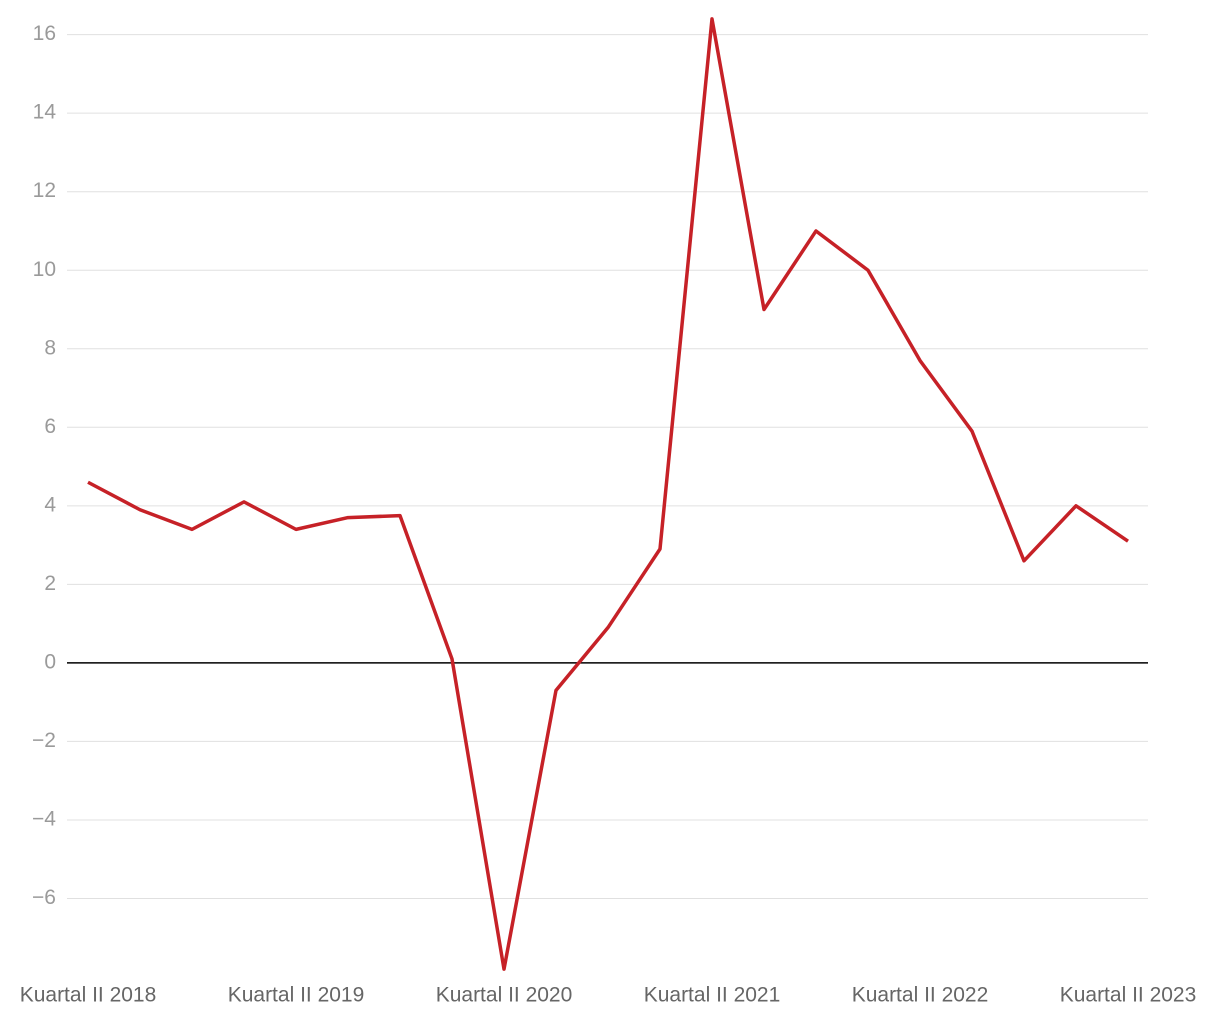 This screenshot has height=1020, width=1220. What do you see at coordinates (50, 583) in the screenshot?
I see `y-tick-label: 2` at bounding box center [50, 583].